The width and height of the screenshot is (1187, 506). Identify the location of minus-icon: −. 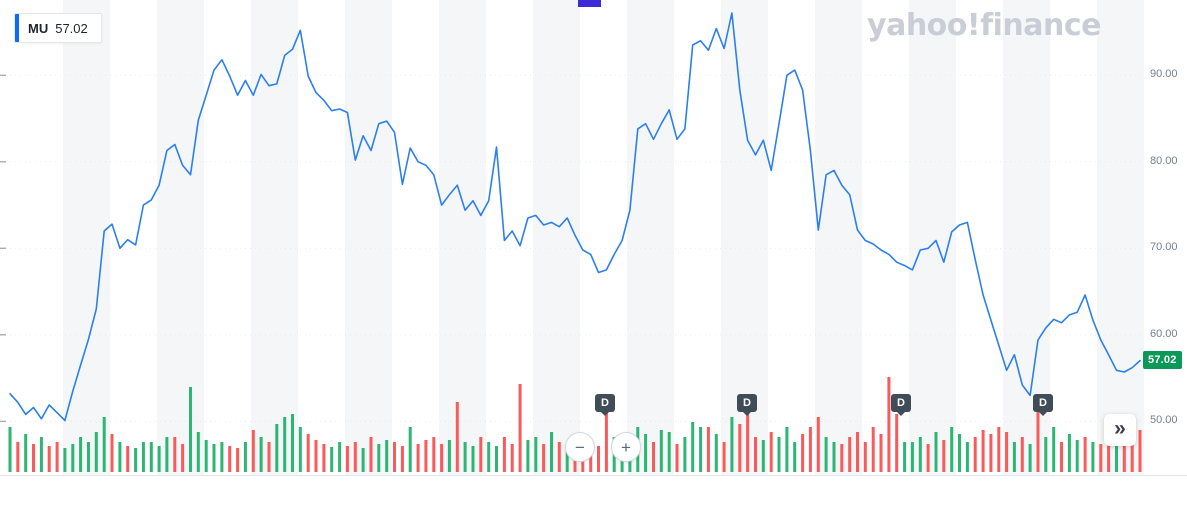
(580, 447).